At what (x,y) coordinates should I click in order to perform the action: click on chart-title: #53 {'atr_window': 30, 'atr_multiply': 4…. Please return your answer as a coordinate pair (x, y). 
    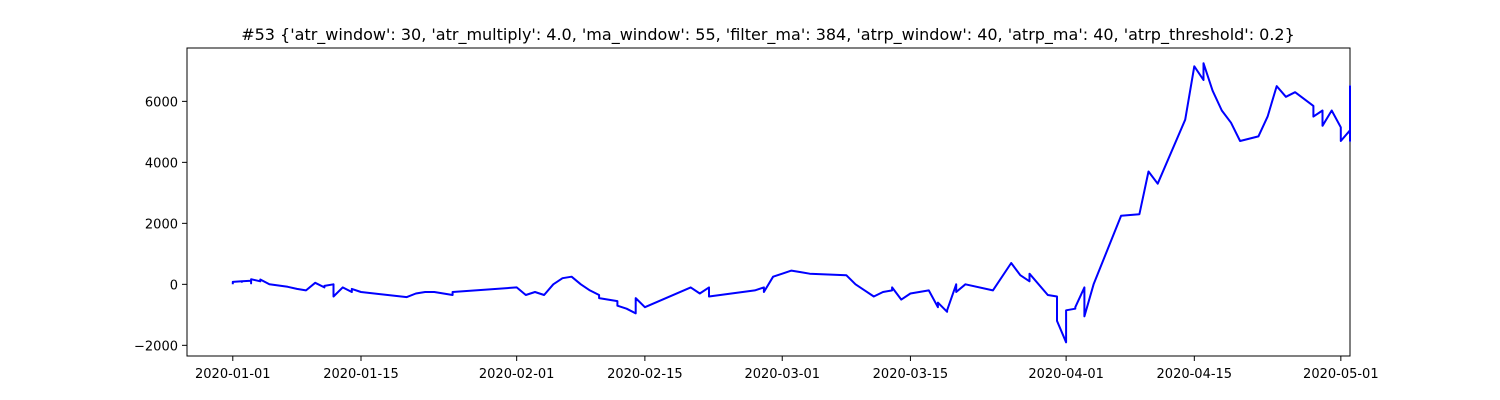
    Looking at the image, I should click on (768, 35).